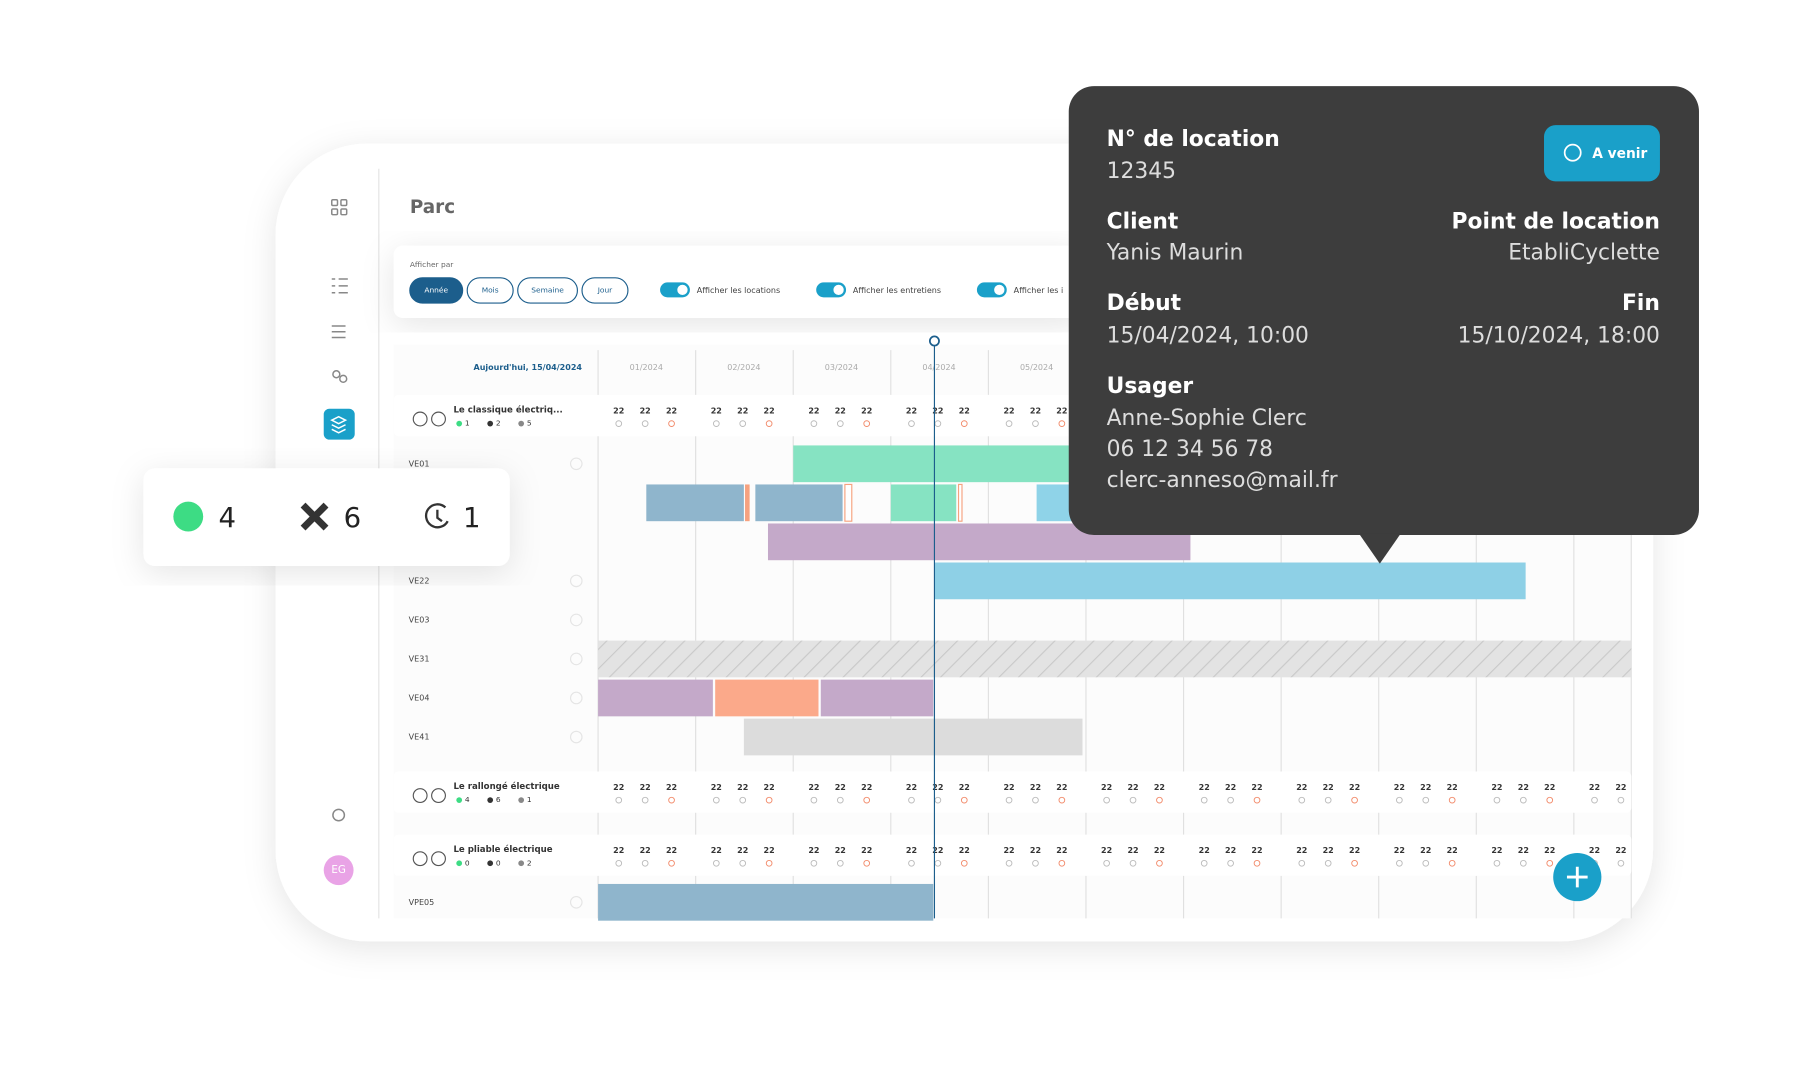  I want to click on month-label: 01/2024, so click(646, 367).